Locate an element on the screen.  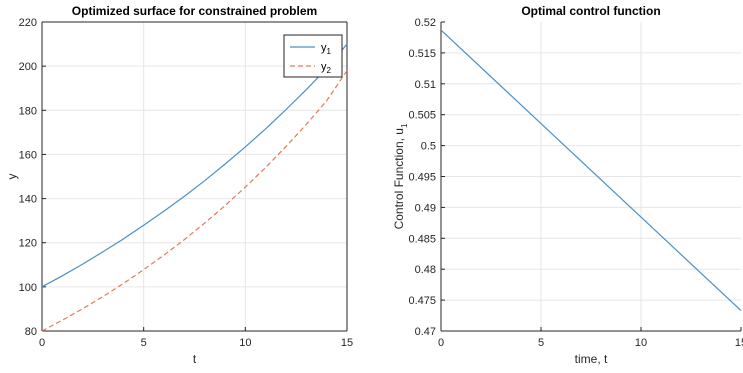
y-axis-label-subscript: 1 is located at coordinates (404, 125).